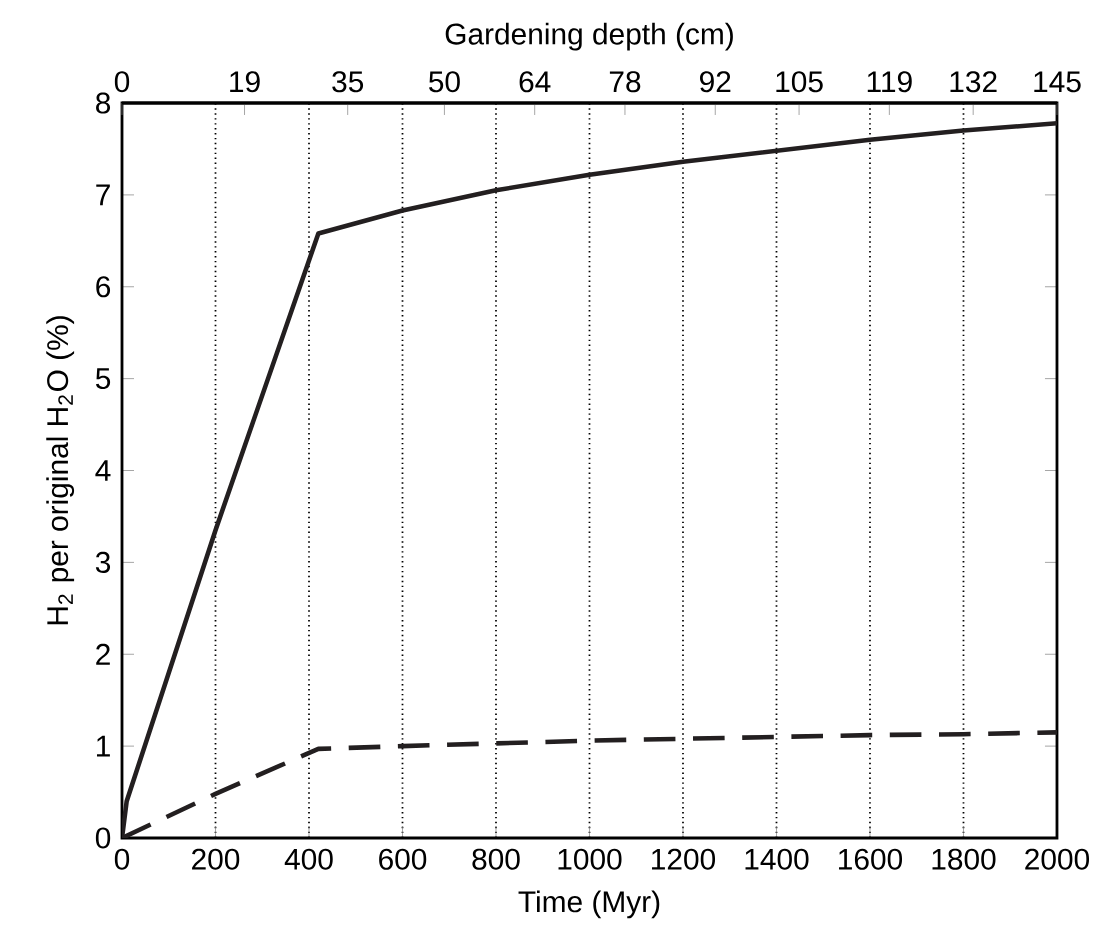 This screenshot has width=1105, height=932. What do you see at coordinates (308, 859) in the screenshot?
I see `x-tick-label: 400` at bounding box center [308, 859].